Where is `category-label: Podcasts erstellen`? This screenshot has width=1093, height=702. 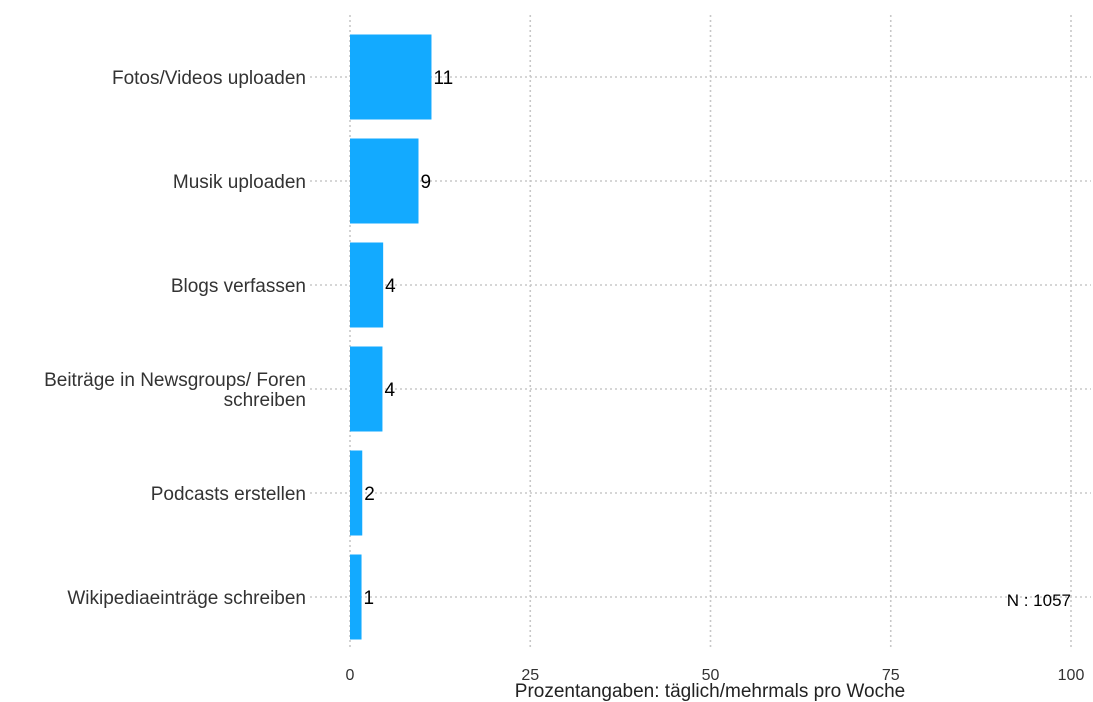 category-label: Podcasts erstellen is located at coordinates (228, 494).